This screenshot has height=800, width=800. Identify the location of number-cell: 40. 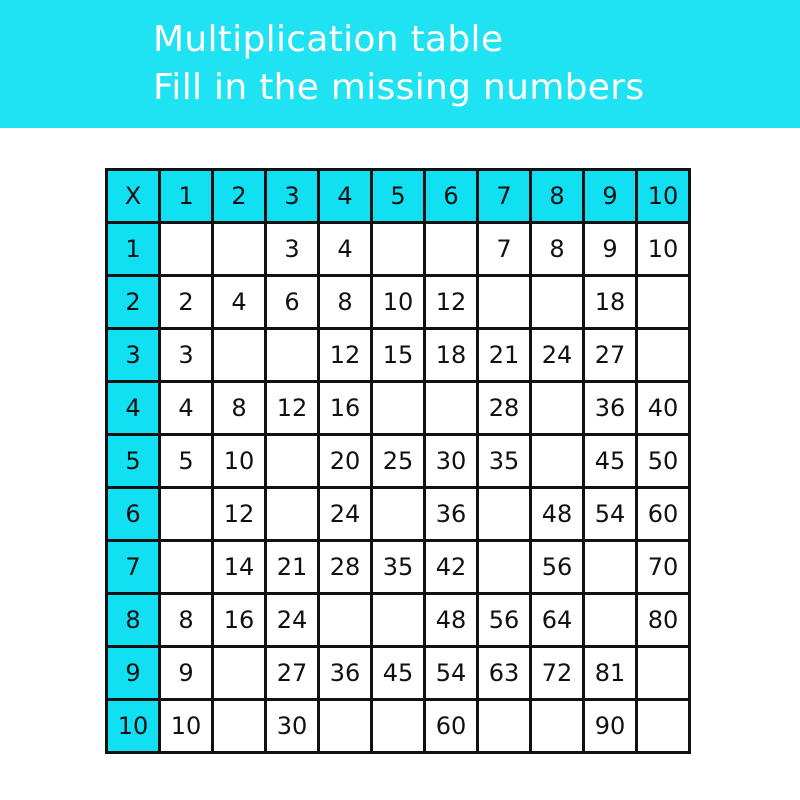
(663, 408).